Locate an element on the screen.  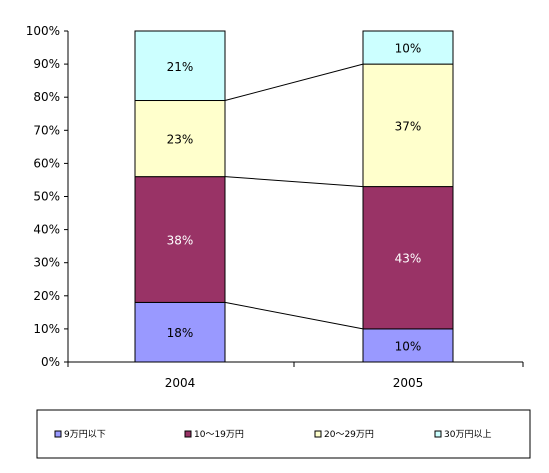
y-tick-label: 50% is located at coordinates (46, 197).